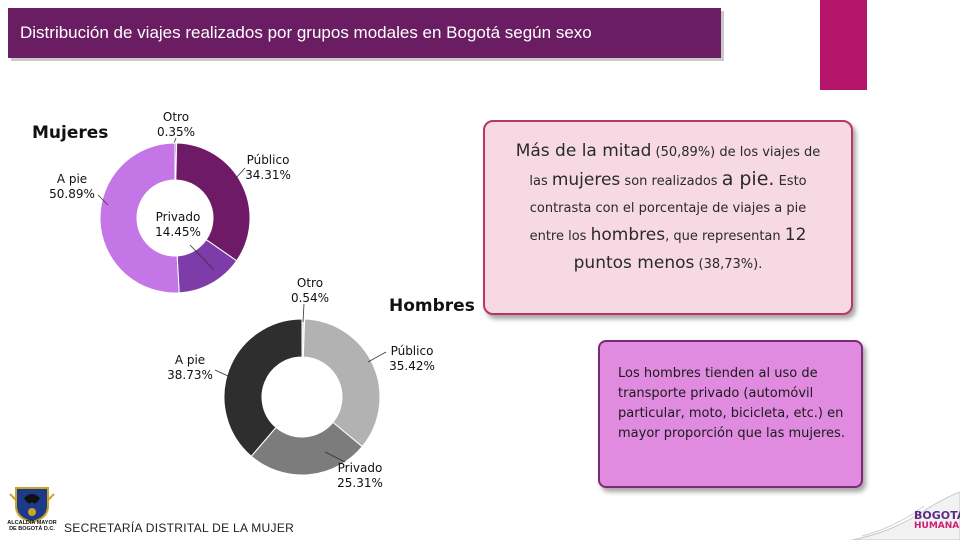  I want to click on page-curl-icon, so click(906, 516).